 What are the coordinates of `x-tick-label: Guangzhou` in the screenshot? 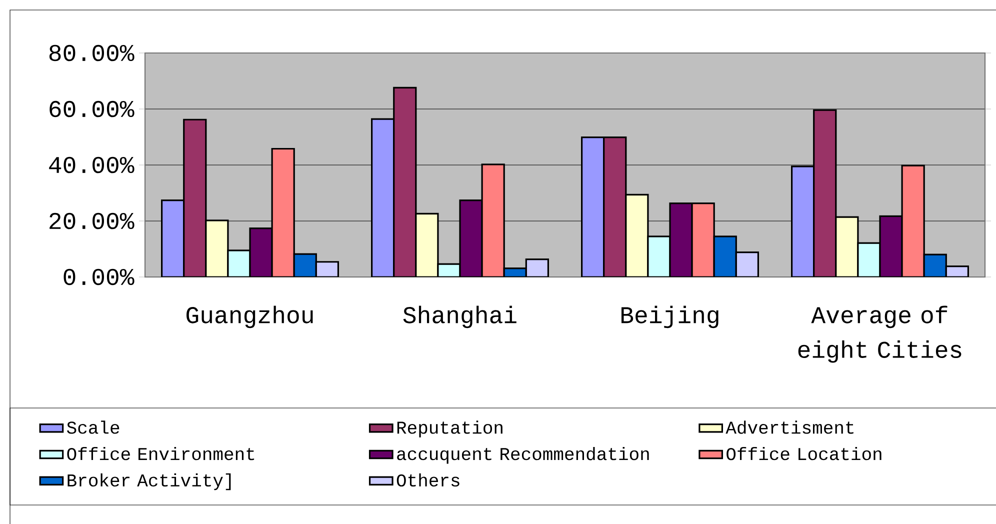 It's located at (249, 317).